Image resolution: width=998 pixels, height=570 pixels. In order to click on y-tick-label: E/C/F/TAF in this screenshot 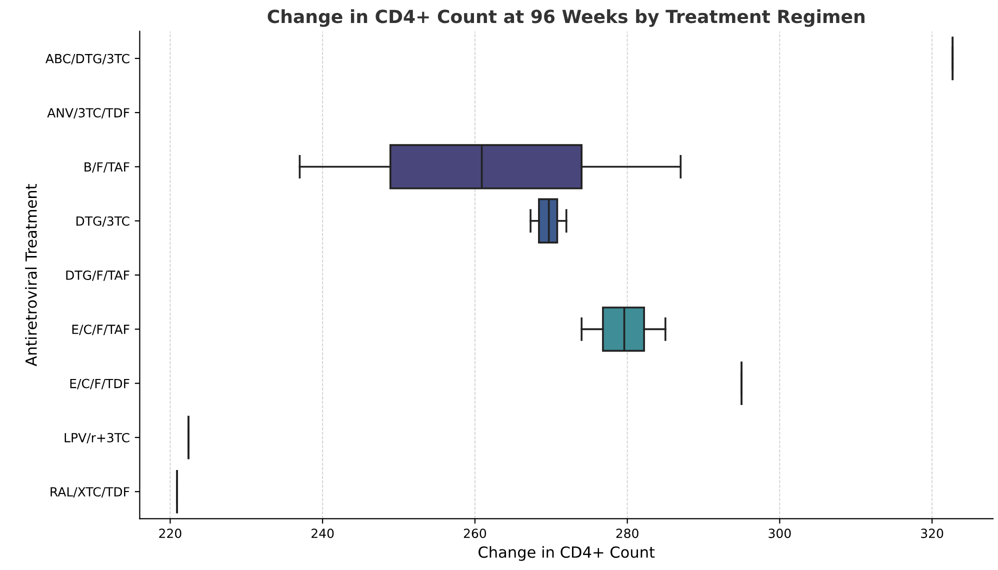, I will do `click(101, 330)`.